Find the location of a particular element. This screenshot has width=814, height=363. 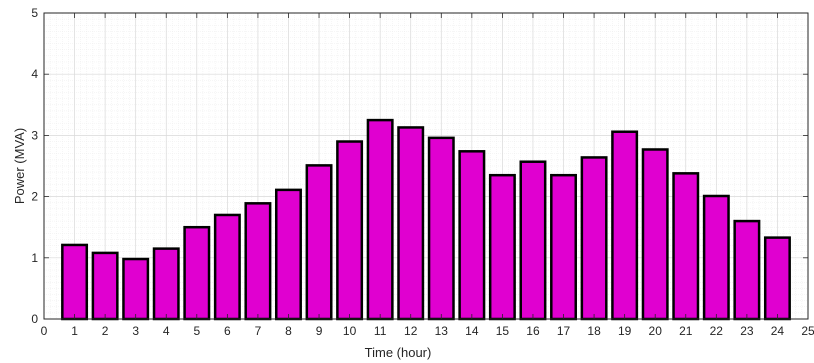

x-tick-label: 9 is located at coordinates (319, 331).